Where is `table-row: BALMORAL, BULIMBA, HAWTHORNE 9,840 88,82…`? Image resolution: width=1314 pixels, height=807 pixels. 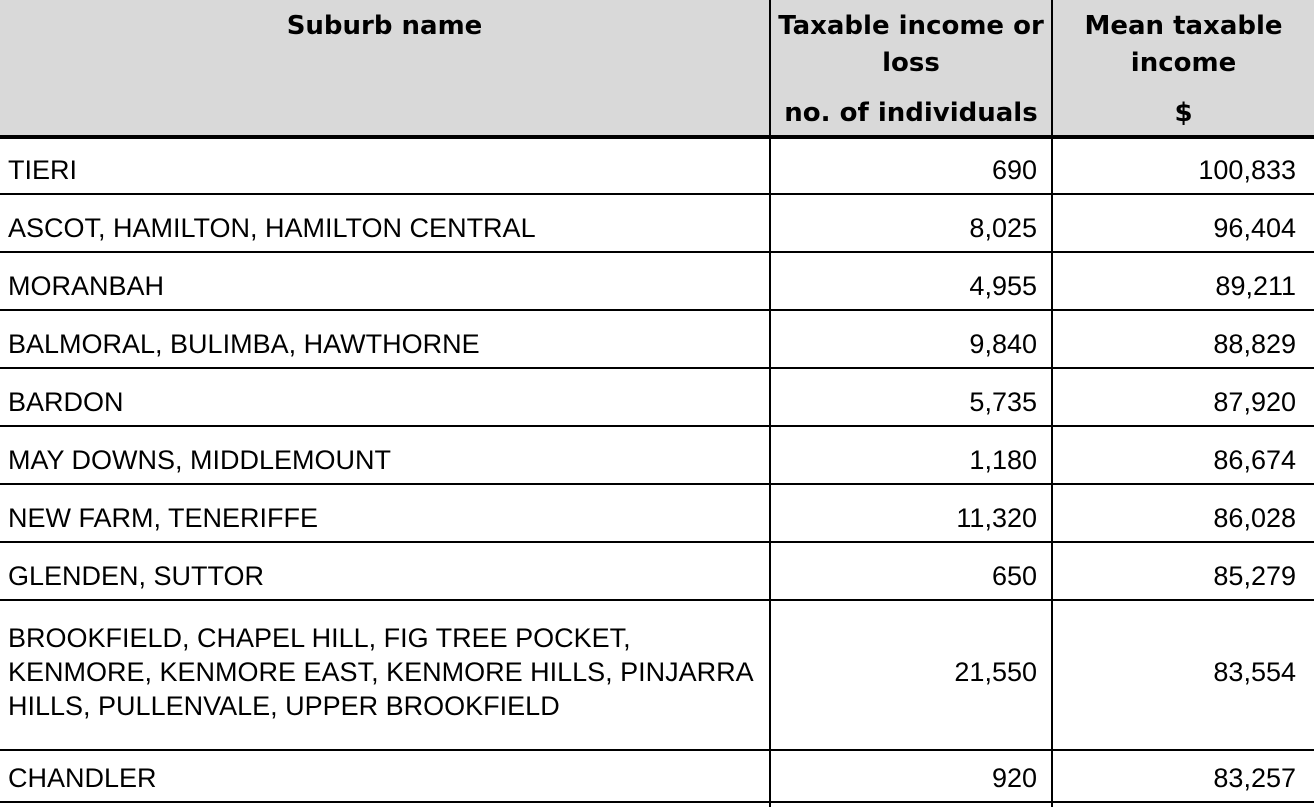 table-row: BALMORAL, BULIMBA, HAWTHORNE 9,840 88,82… is located at coordinates (657, 340).